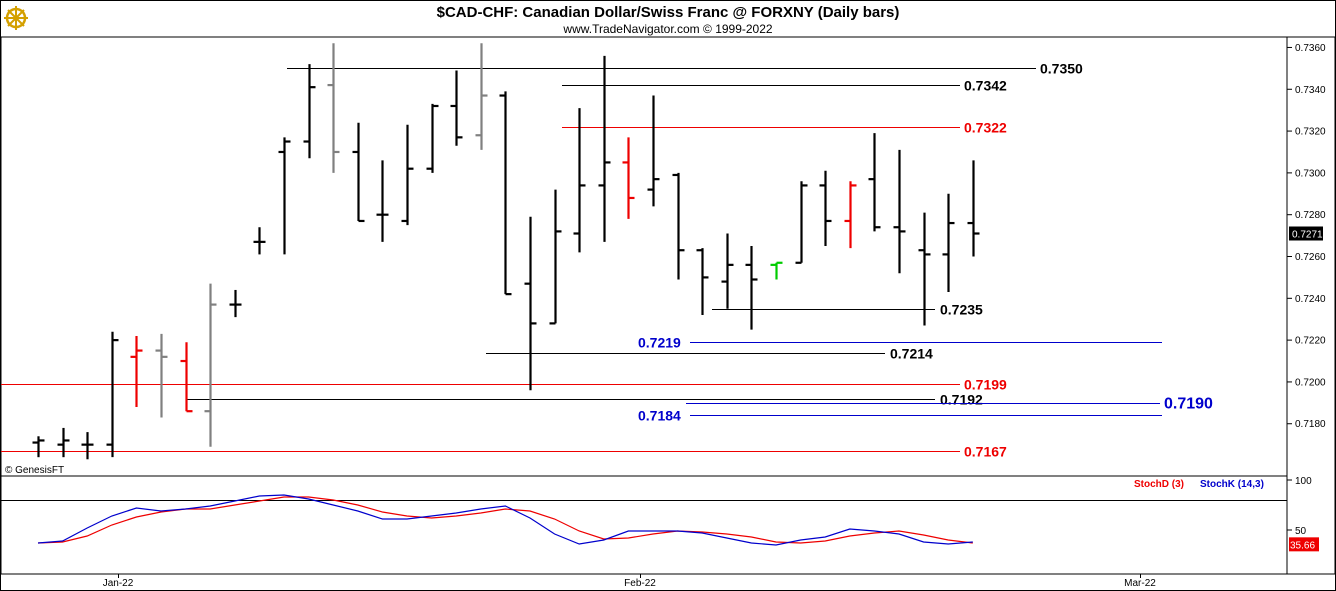 The height and width of the screenshot is (591, 1336). I want to click on level-label: 0.7214, so click(911, 354).